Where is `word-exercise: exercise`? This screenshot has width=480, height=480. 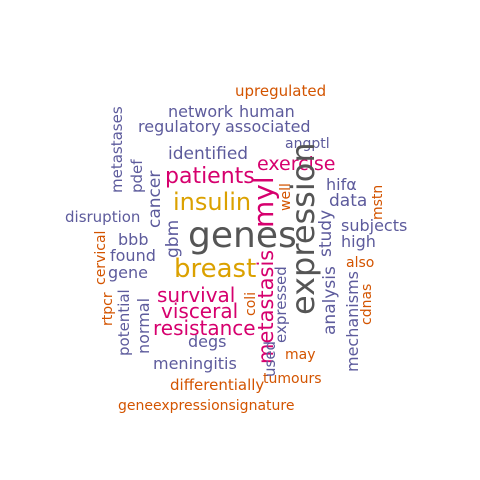 word-exercise: exercise is located at coordinates (296, 164).